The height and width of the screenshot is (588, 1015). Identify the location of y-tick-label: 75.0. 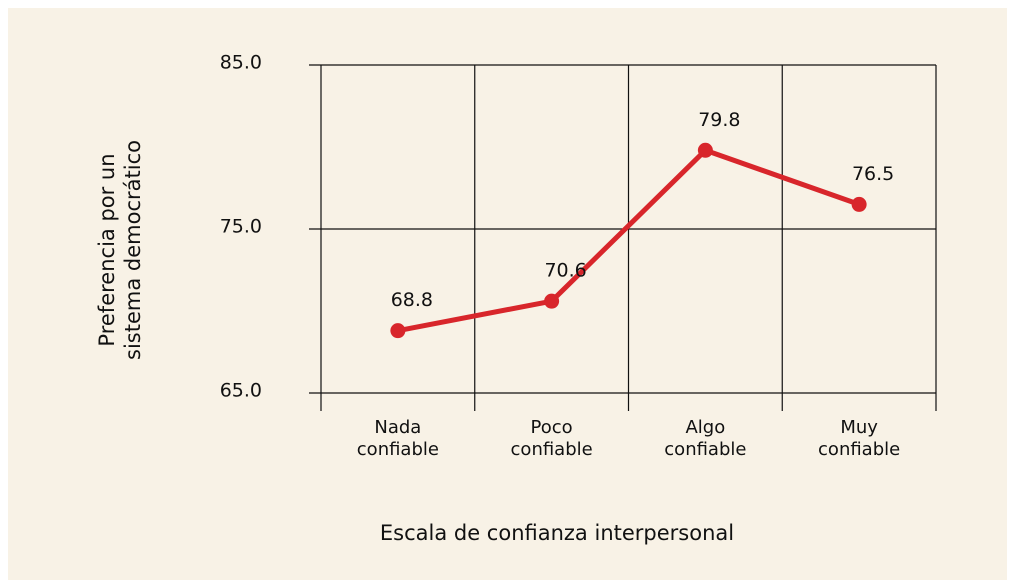
(241, 227).